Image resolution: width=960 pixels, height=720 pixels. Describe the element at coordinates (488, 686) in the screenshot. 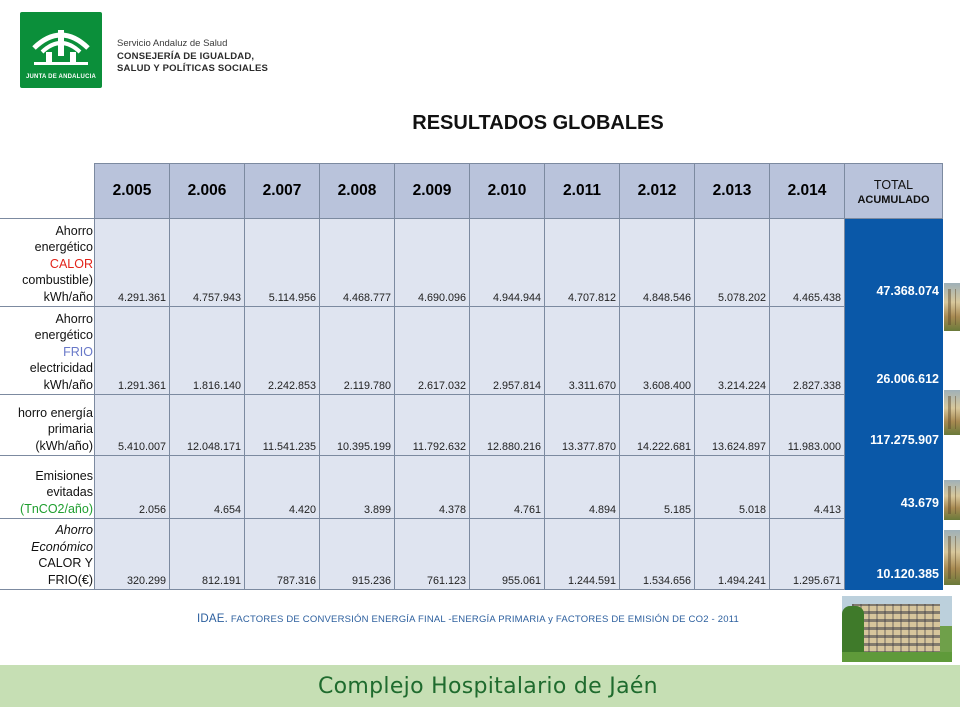

I see `footer-title: Complejo Hospitalario de Jaén` at that location.